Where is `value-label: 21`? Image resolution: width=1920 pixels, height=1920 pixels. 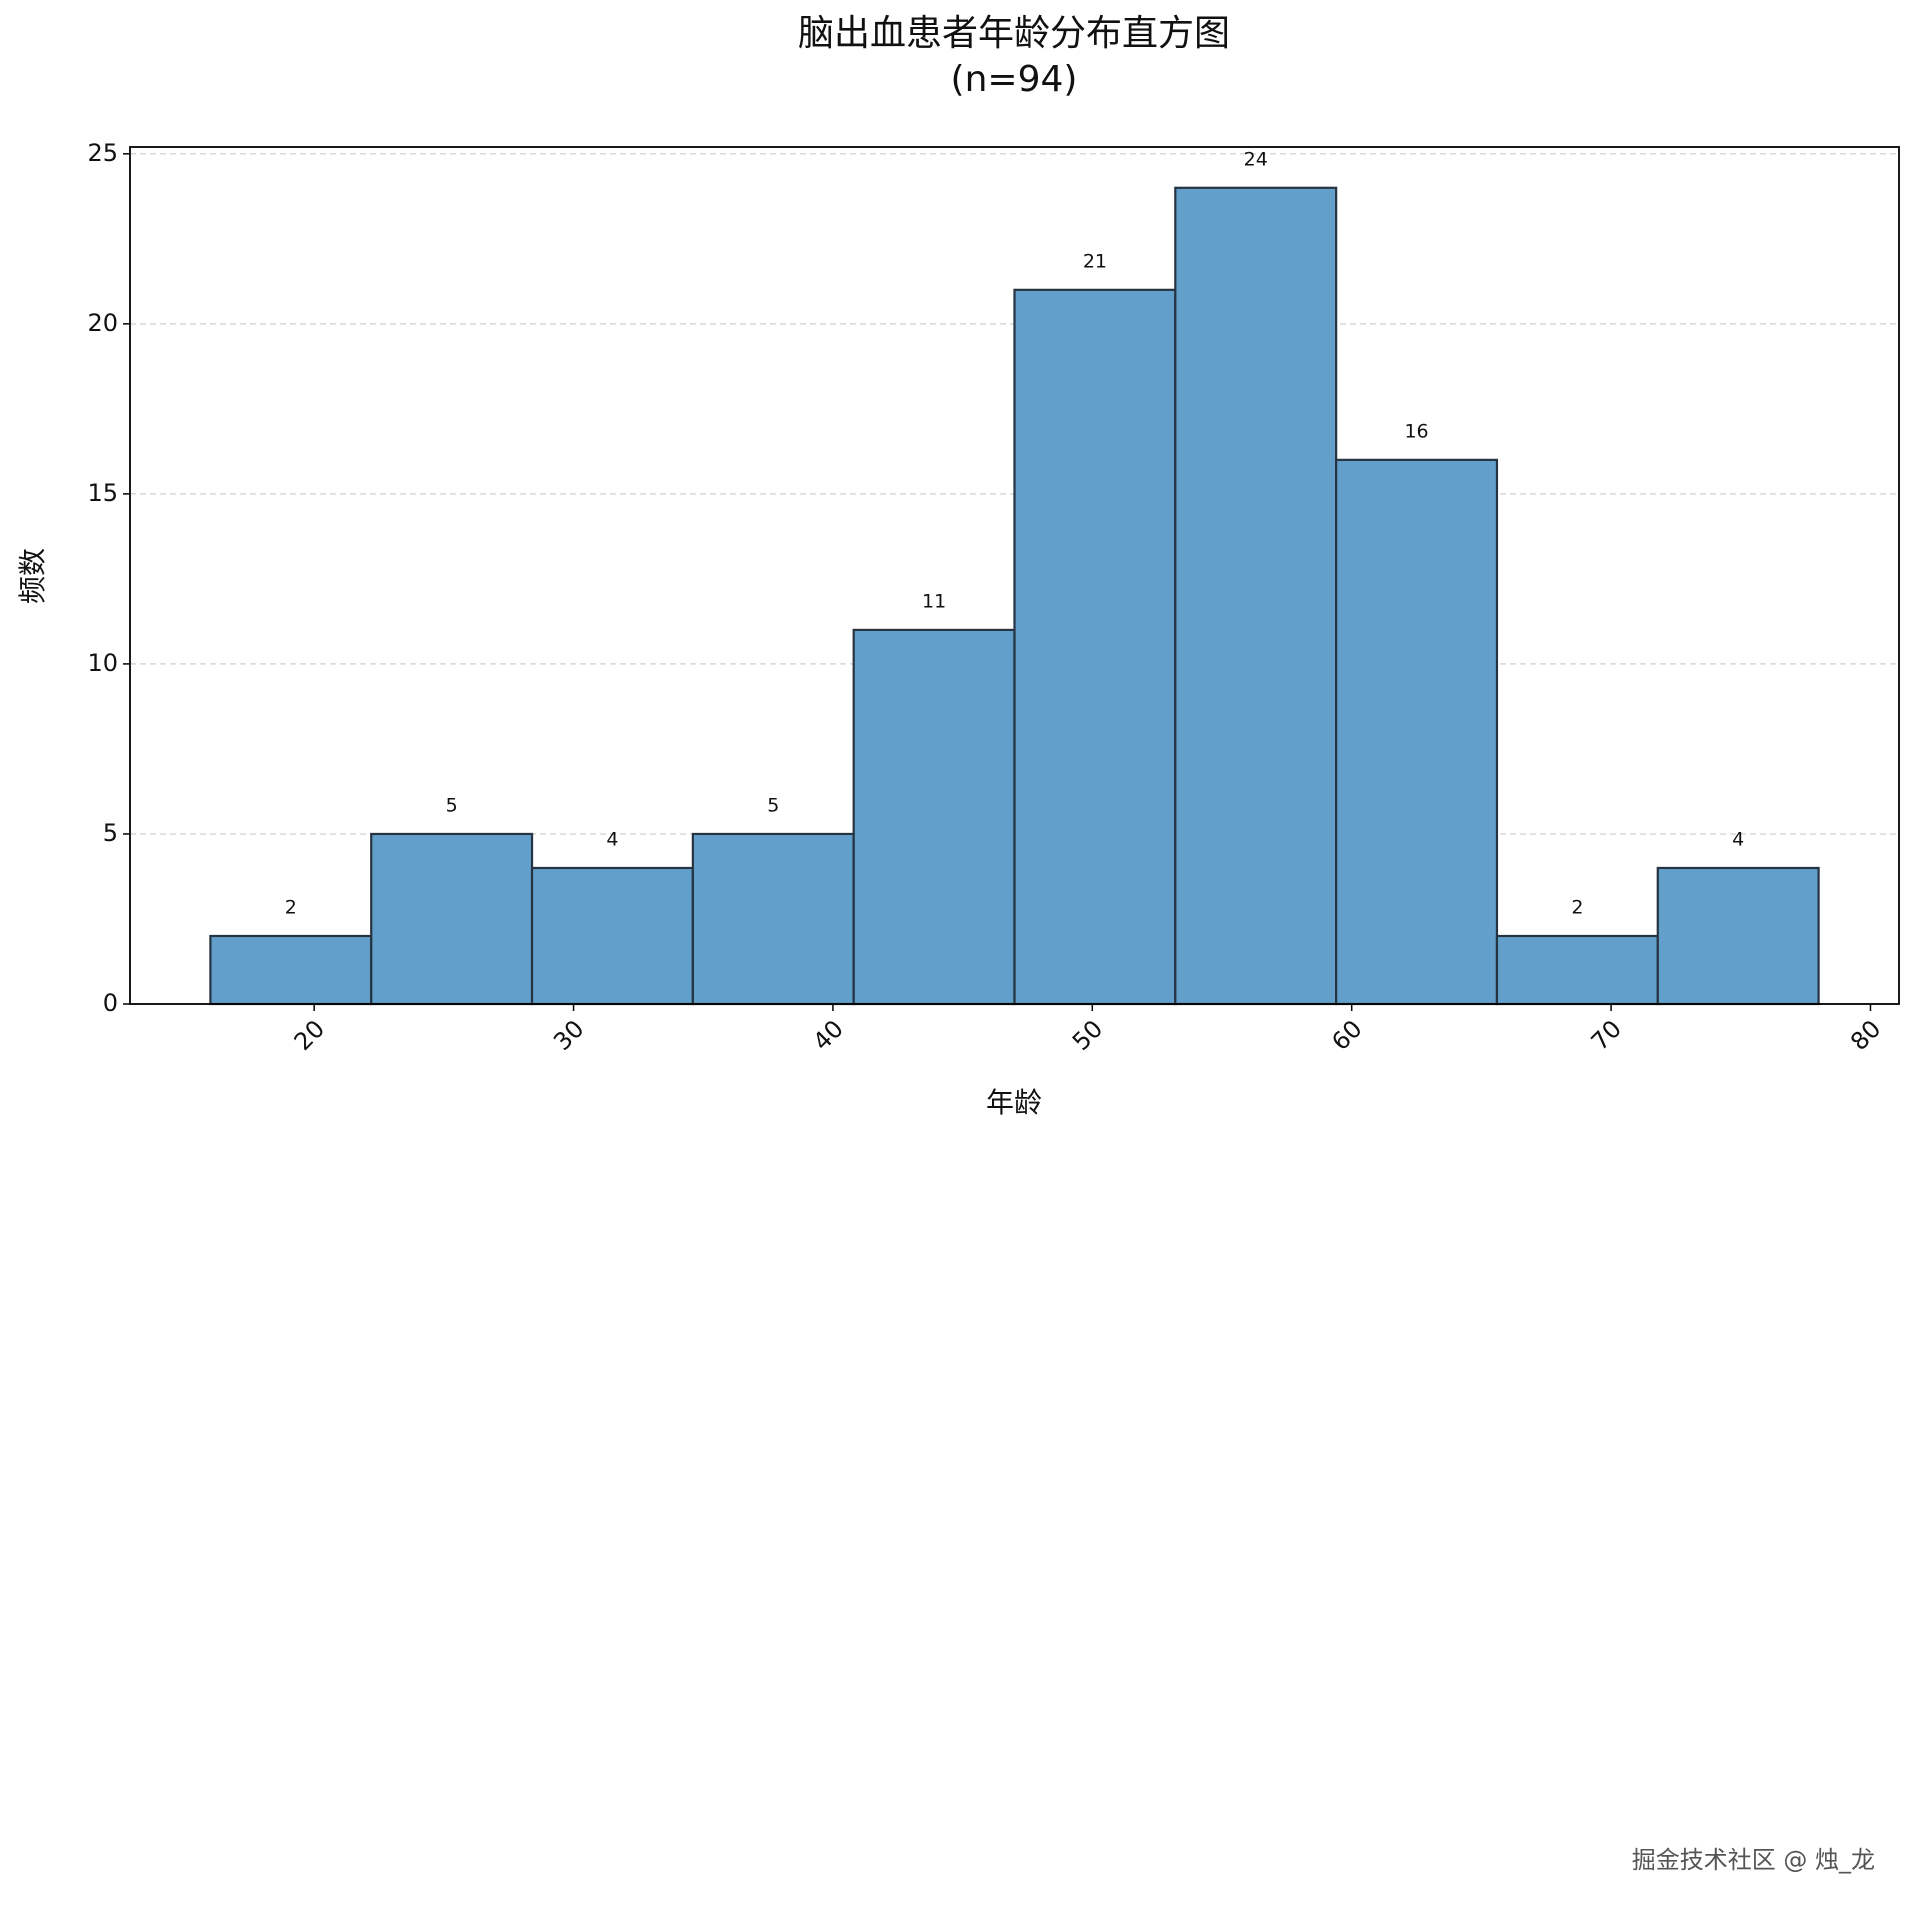
value-label: 21 is located at coordinates (1095, 261).